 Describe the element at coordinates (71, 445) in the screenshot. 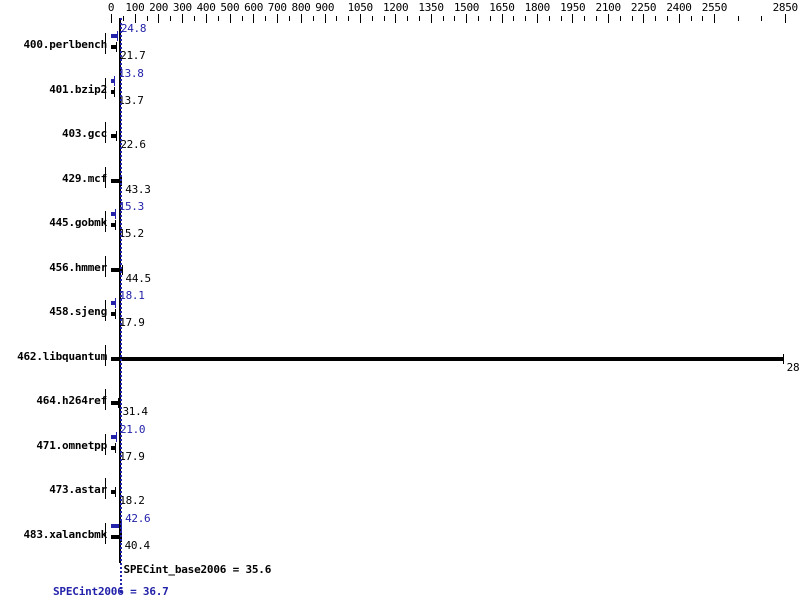

I see `benchmark-name-label: 471.omnetpp` at that location.